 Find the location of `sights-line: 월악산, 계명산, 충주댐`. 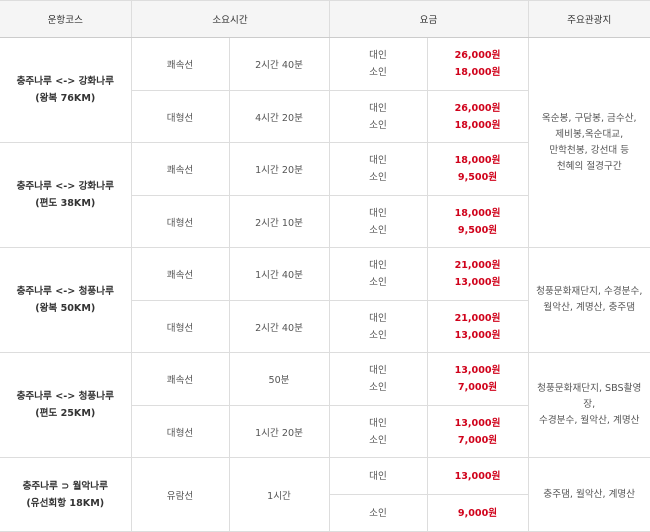

sights-line: 월악산, 계명산, 충주댐 is located at coordinates (589, 307).